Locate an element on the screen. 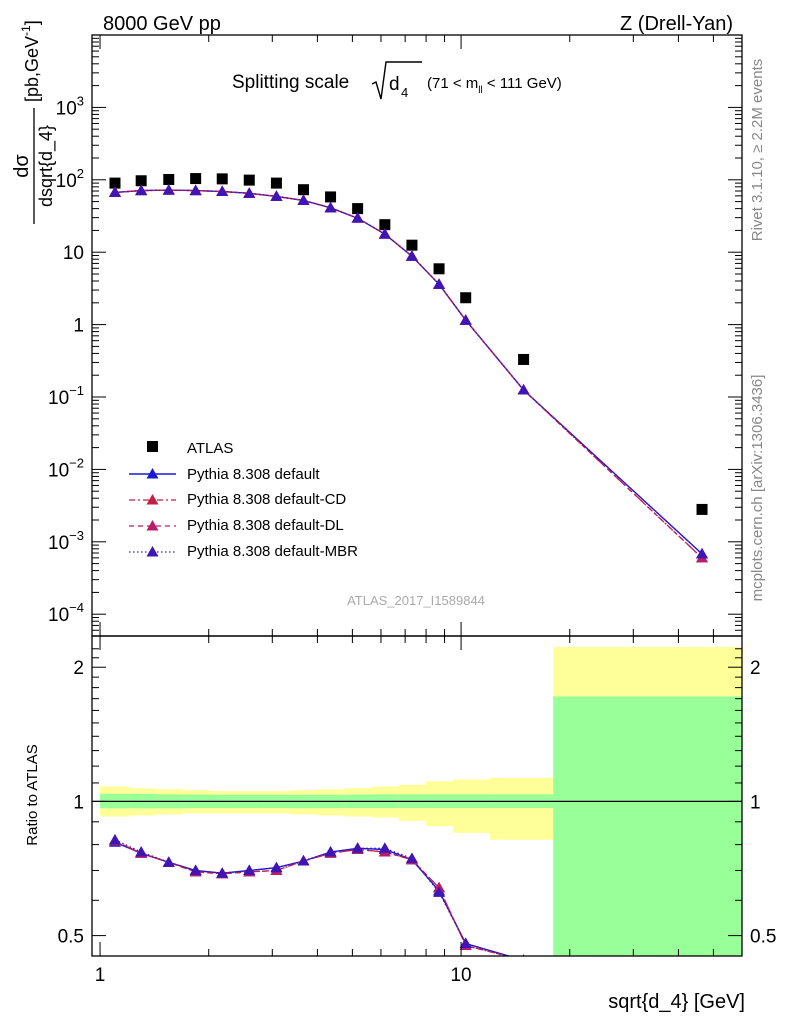 Image resolution: width=786 pixels, height=1024 pixels. ratio-series-lines is located at coordinates (313, 897).